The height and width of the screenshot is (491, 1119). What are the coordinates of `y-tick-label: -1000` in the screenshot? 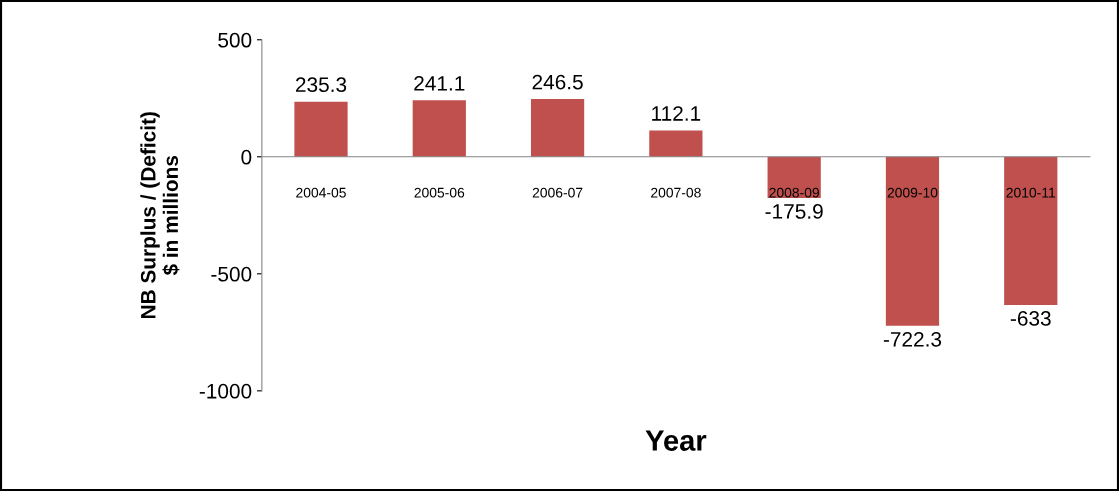 It's located at (225, 391).